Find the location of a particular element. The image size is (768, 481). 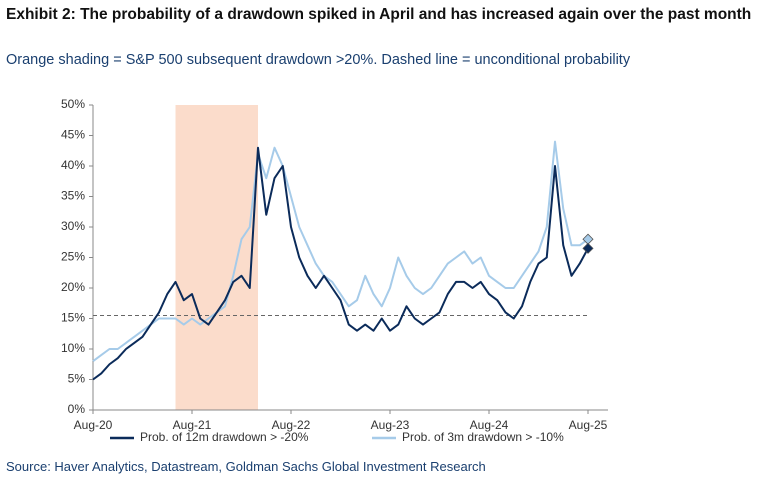

x-tick-label: Aug-22 is located at coordinates (291, 425).